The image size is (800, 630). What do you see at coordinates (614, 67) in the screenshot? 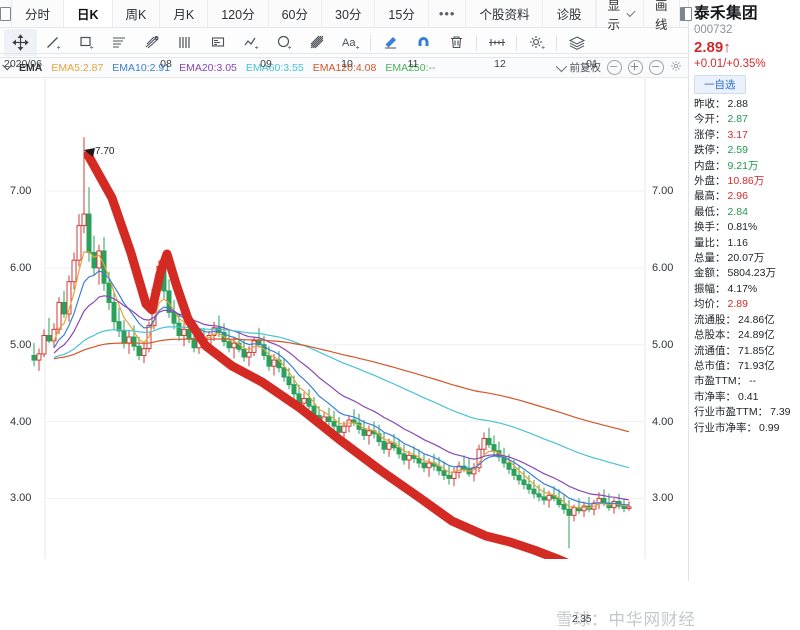
I see `zoom-out-icon` at bounding box center [614, 67].